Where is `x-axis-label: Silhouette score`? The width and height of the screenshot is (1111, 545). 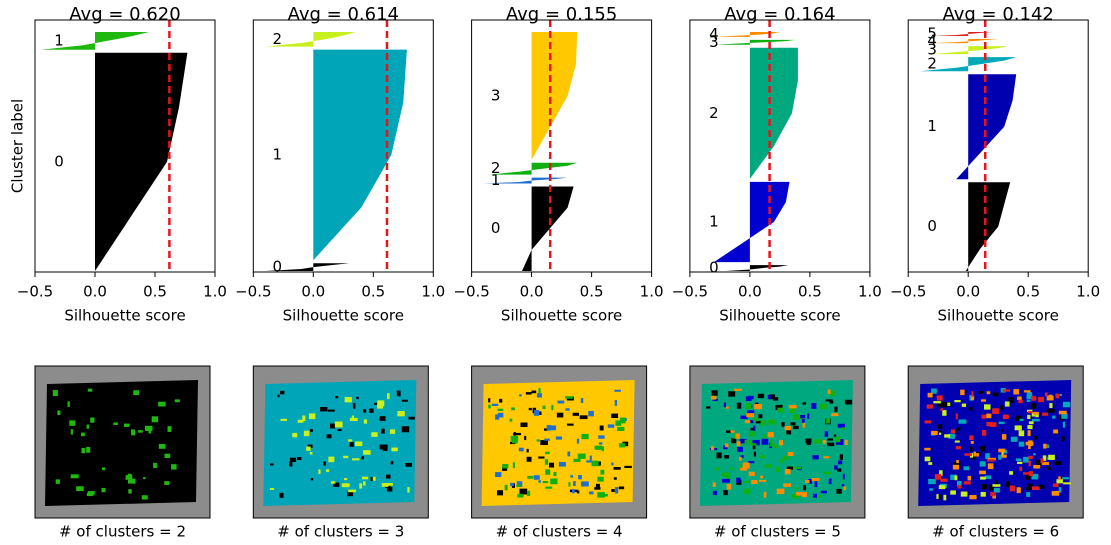 x-axis-label: Silhouette score is located at coordinates (998, 316).